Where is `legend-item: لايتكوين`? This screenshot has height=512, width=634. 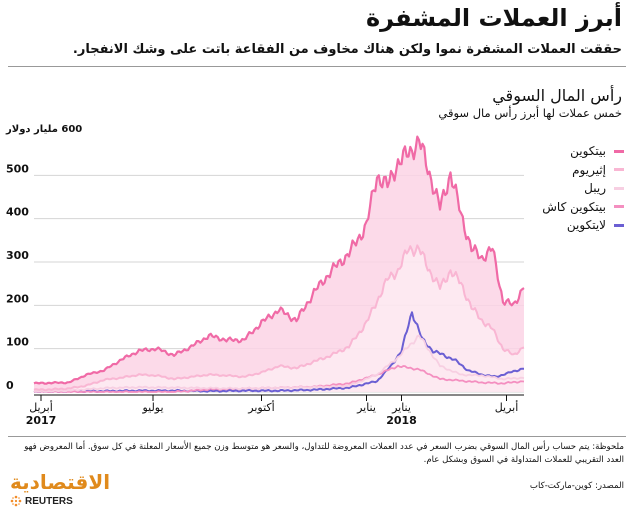
legend-item: لايتكوين is located at coordinates (544, 225).